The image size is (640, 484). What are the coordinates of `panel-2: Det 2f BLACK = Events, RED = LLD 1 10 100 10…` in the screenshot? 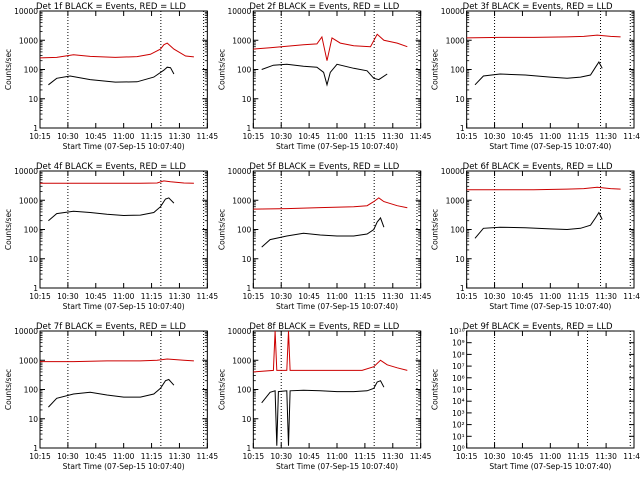 It's located at (324, 76).